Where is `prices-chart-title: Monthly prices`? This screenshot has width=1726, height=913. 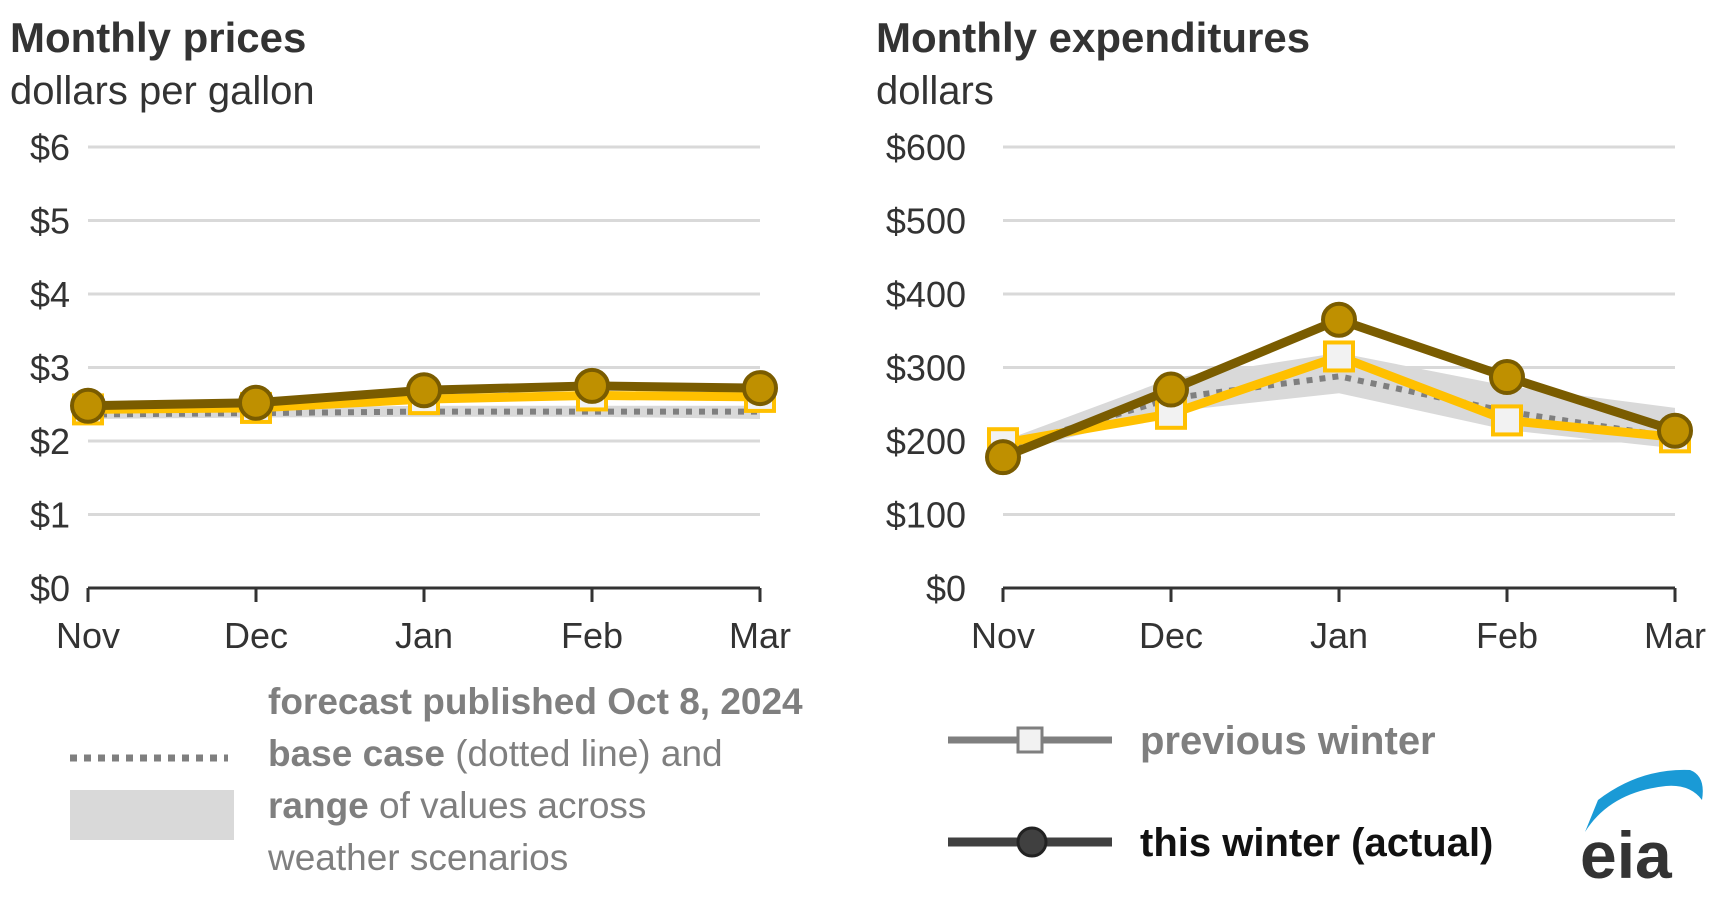 prices-chart-title: Monthly prices is located at coordinates (158, 37).